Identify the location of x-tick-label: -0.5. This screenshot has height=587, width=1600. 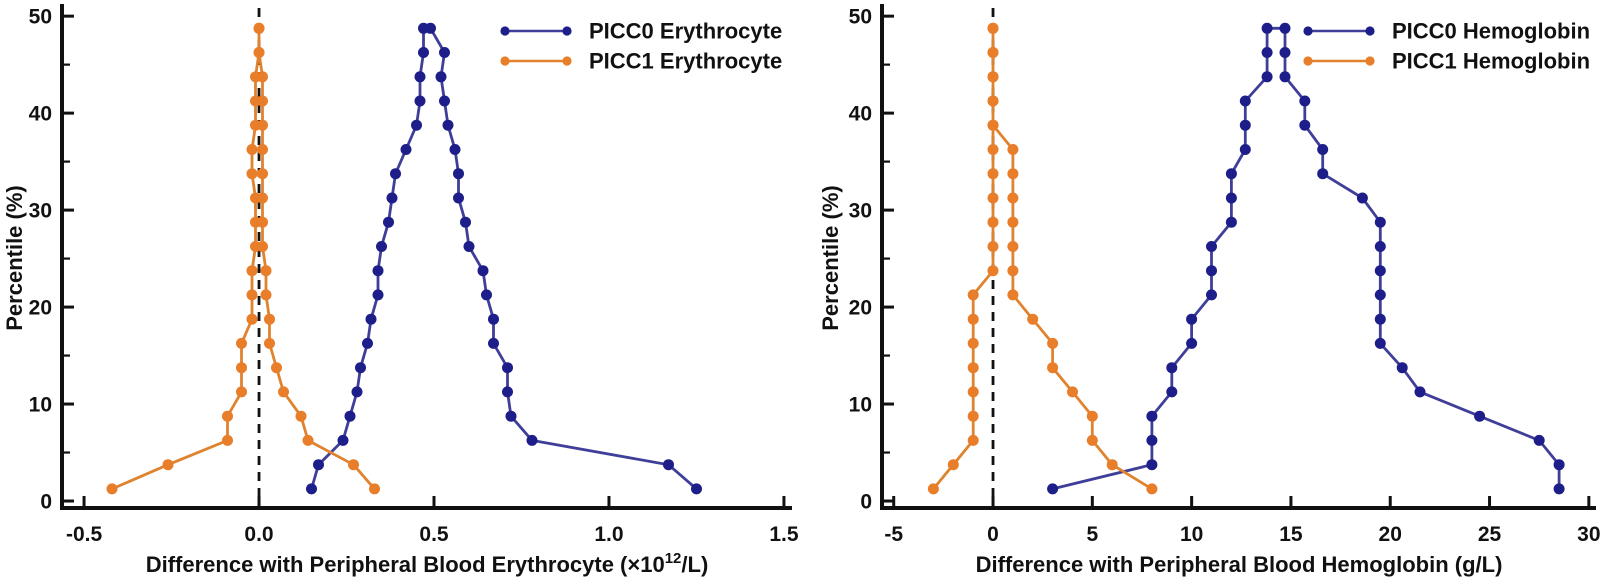
(84, 534).